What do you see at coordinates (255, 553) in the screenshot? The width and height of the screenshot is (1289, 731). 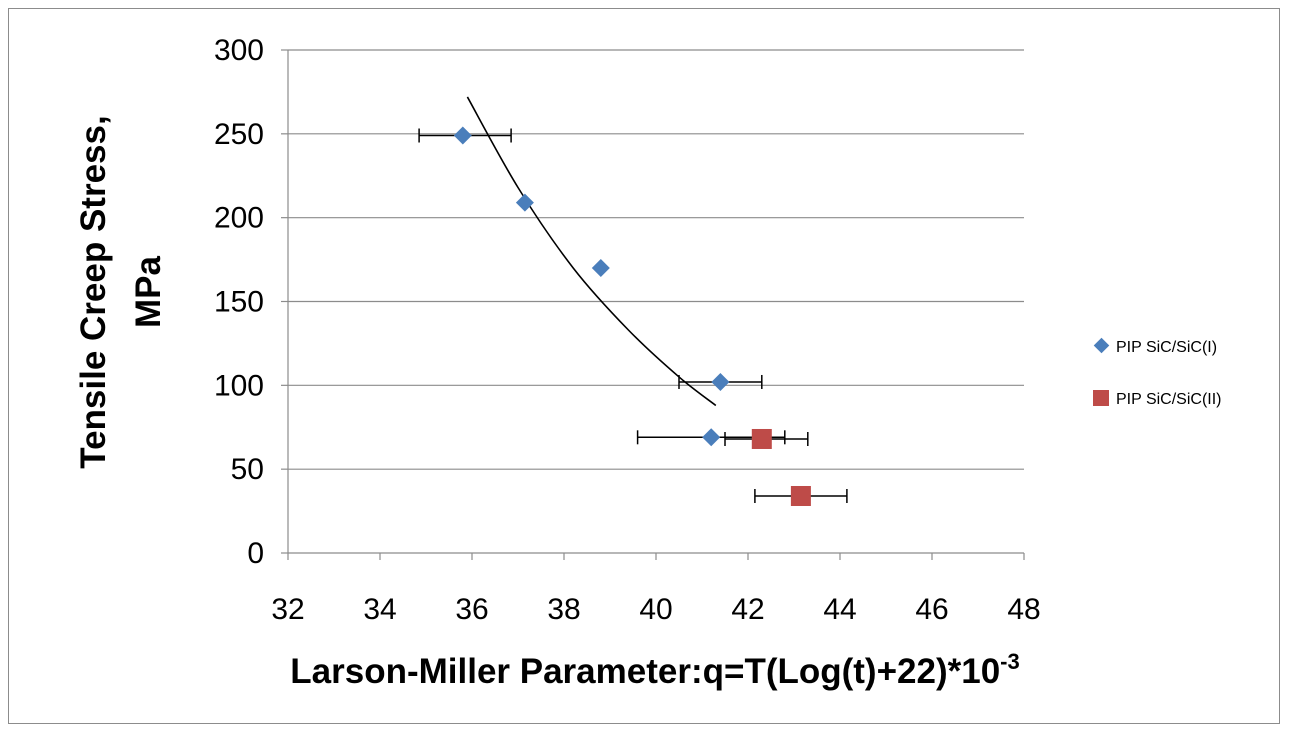 I see `y-tick-label: 0` at bounding box center [255, 553].